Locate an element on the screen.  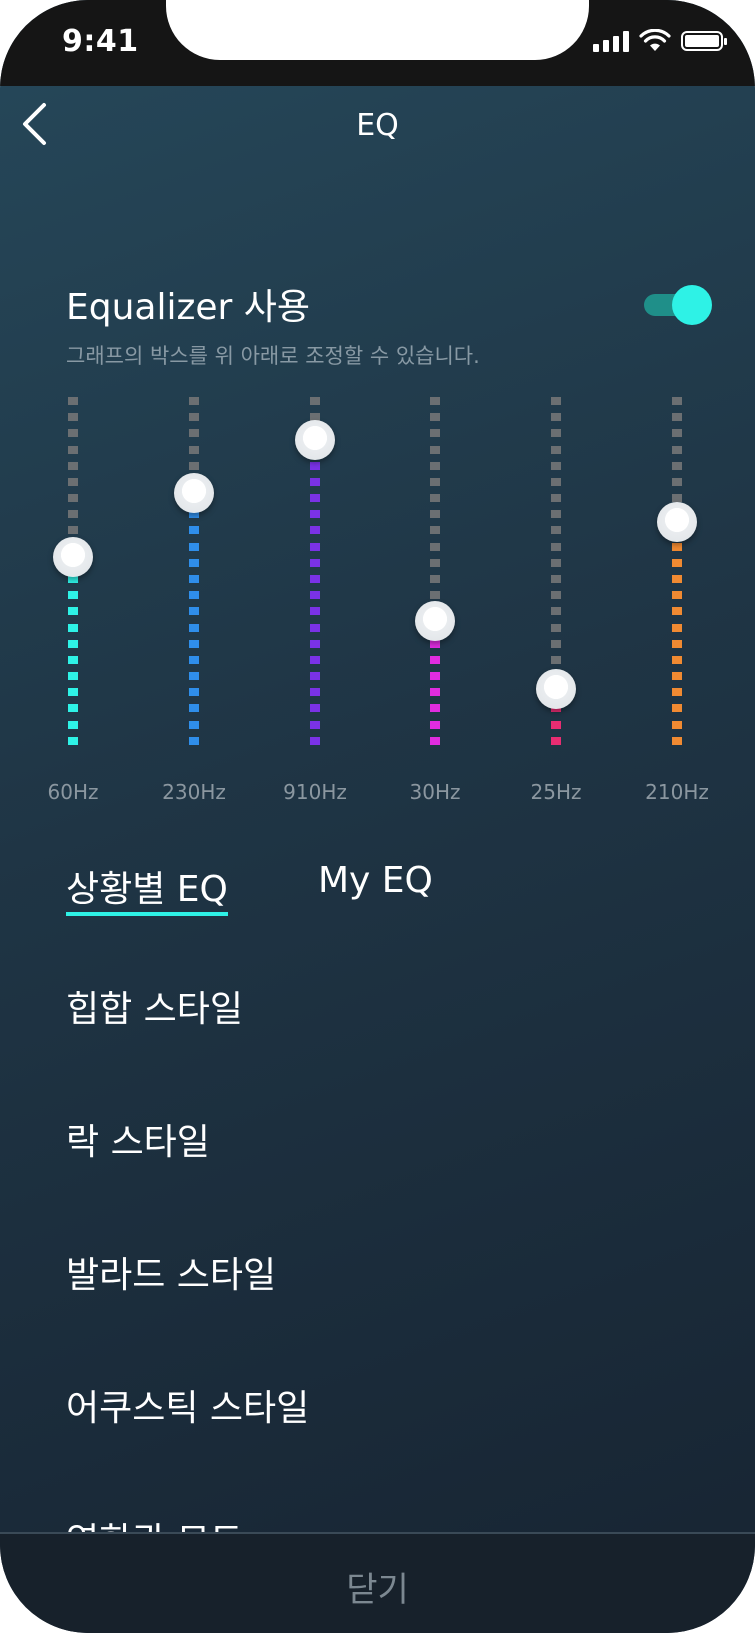
preset-item-ballad: 발라드 스타일 is located at coordinates (171, 1275).